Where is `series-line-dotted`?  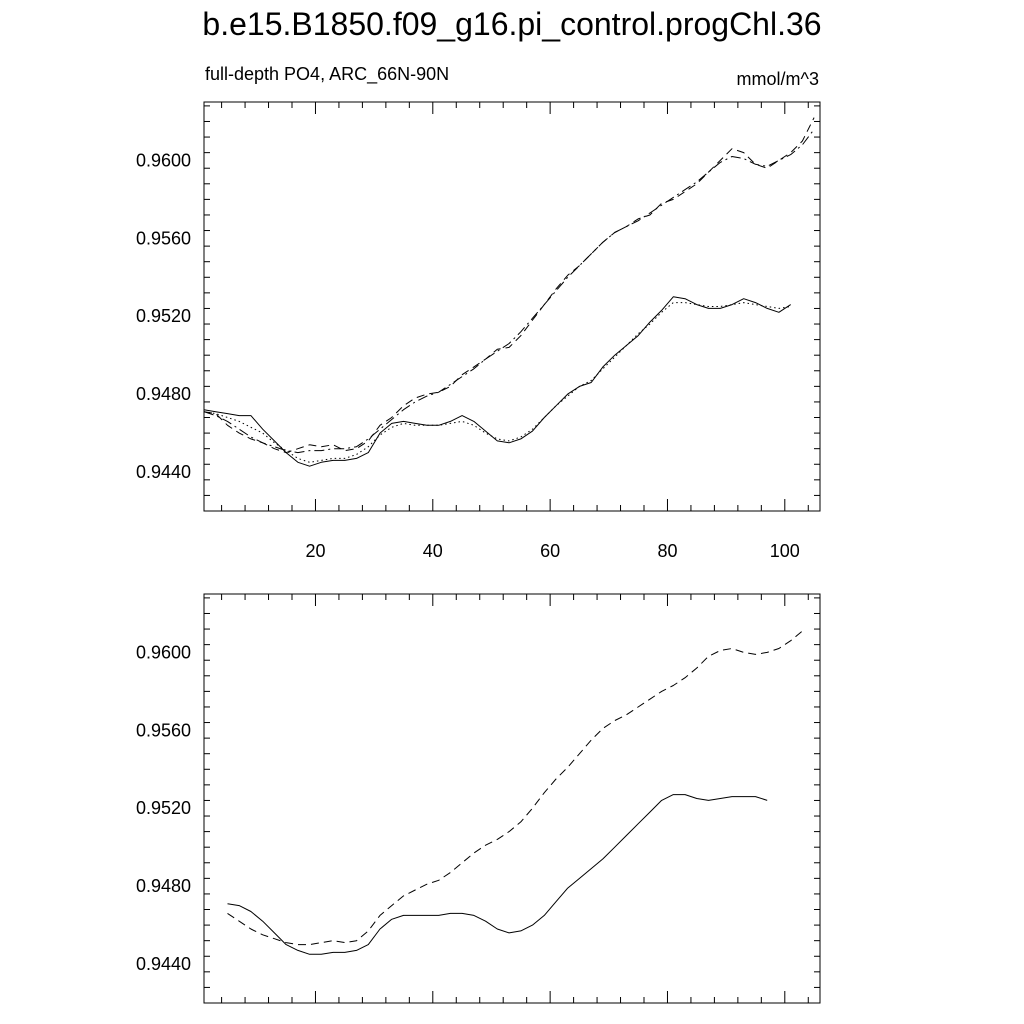 series-line-dotted is located at coordinates (497, 382).